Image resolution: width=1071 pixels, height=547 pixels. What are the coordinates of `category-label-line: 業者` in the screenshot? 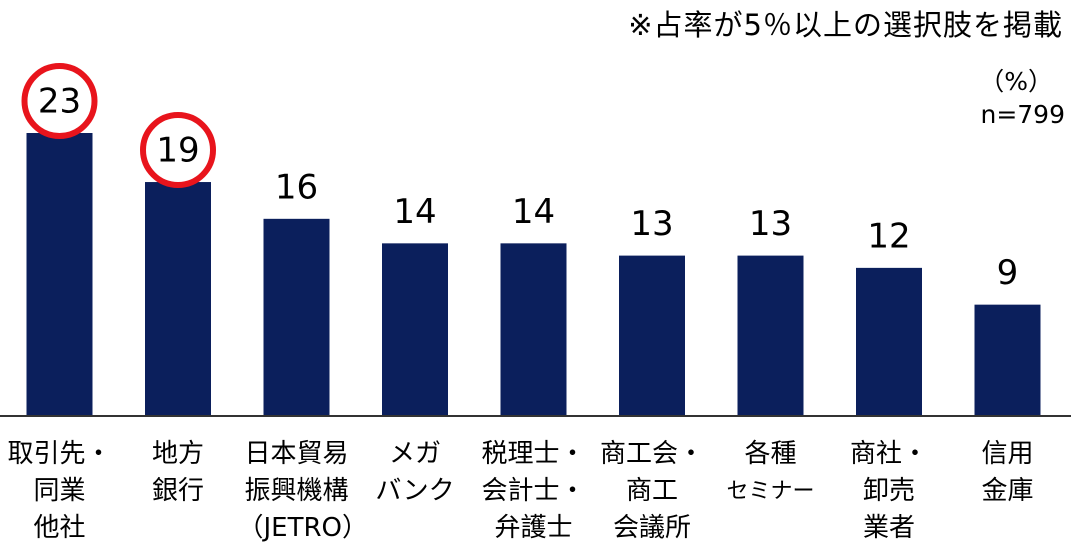 It's located at (888, 528).